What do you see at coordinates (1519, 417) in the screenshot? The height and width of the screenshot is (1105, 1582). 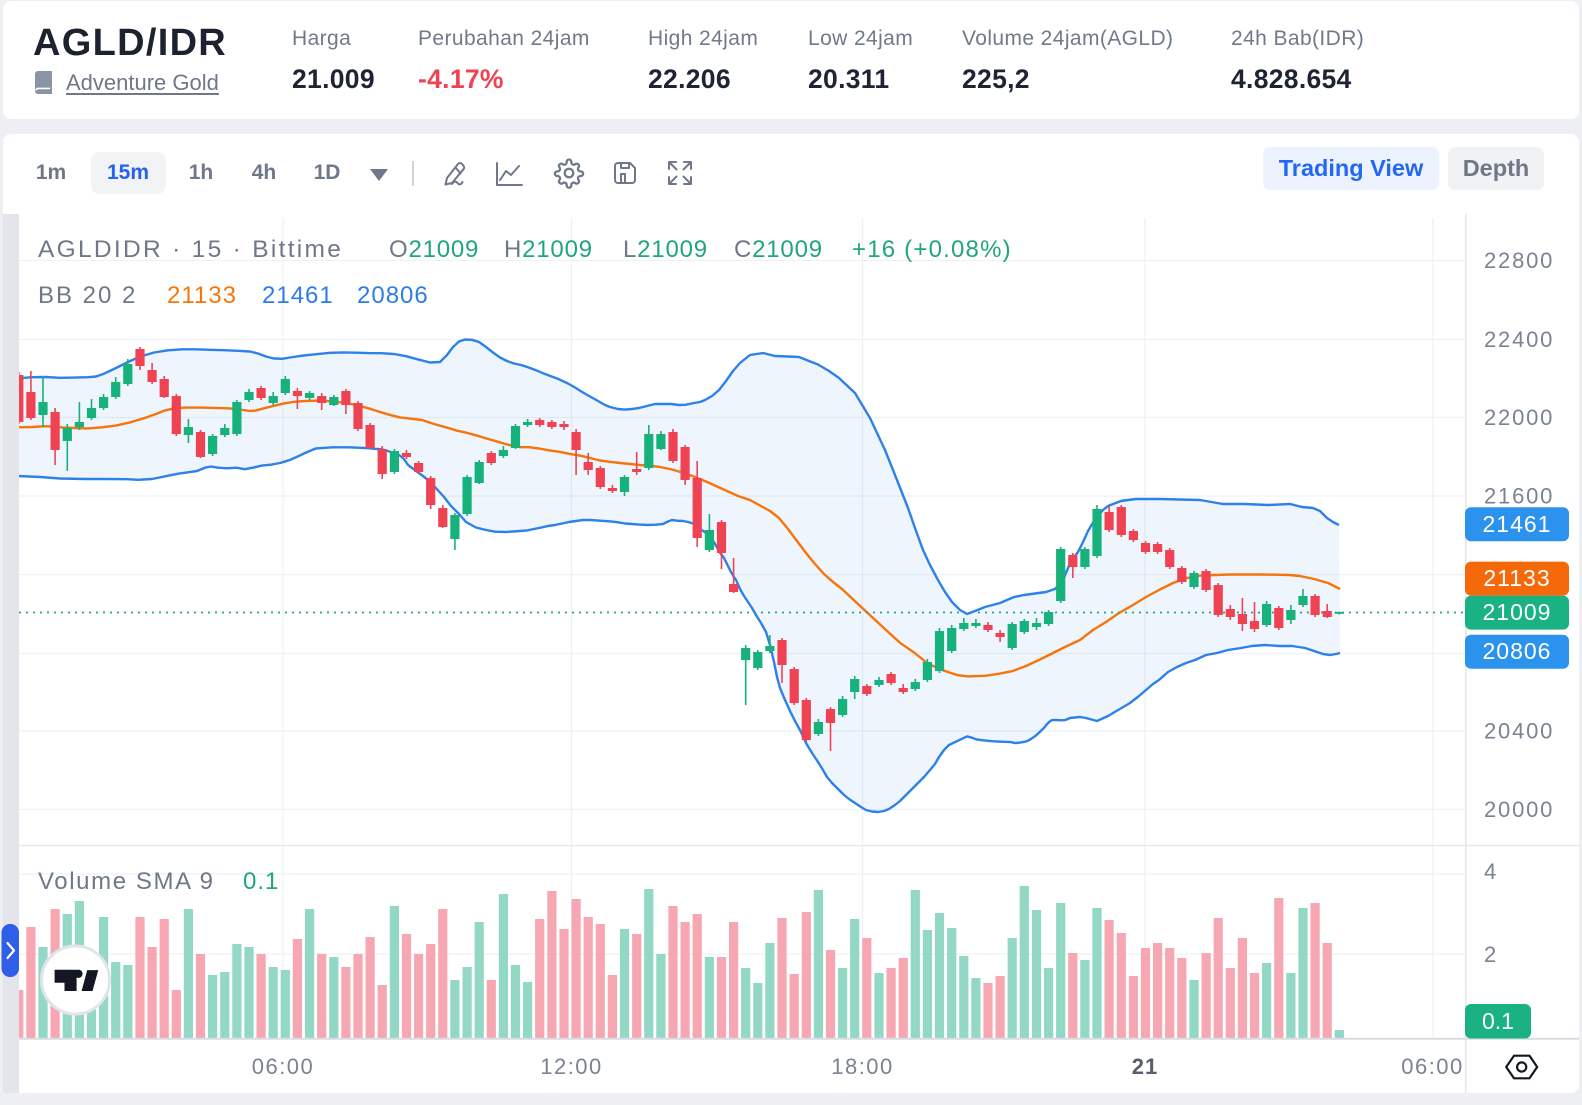 I see `svg-text: 22000` at bounding box center [1519, 417].